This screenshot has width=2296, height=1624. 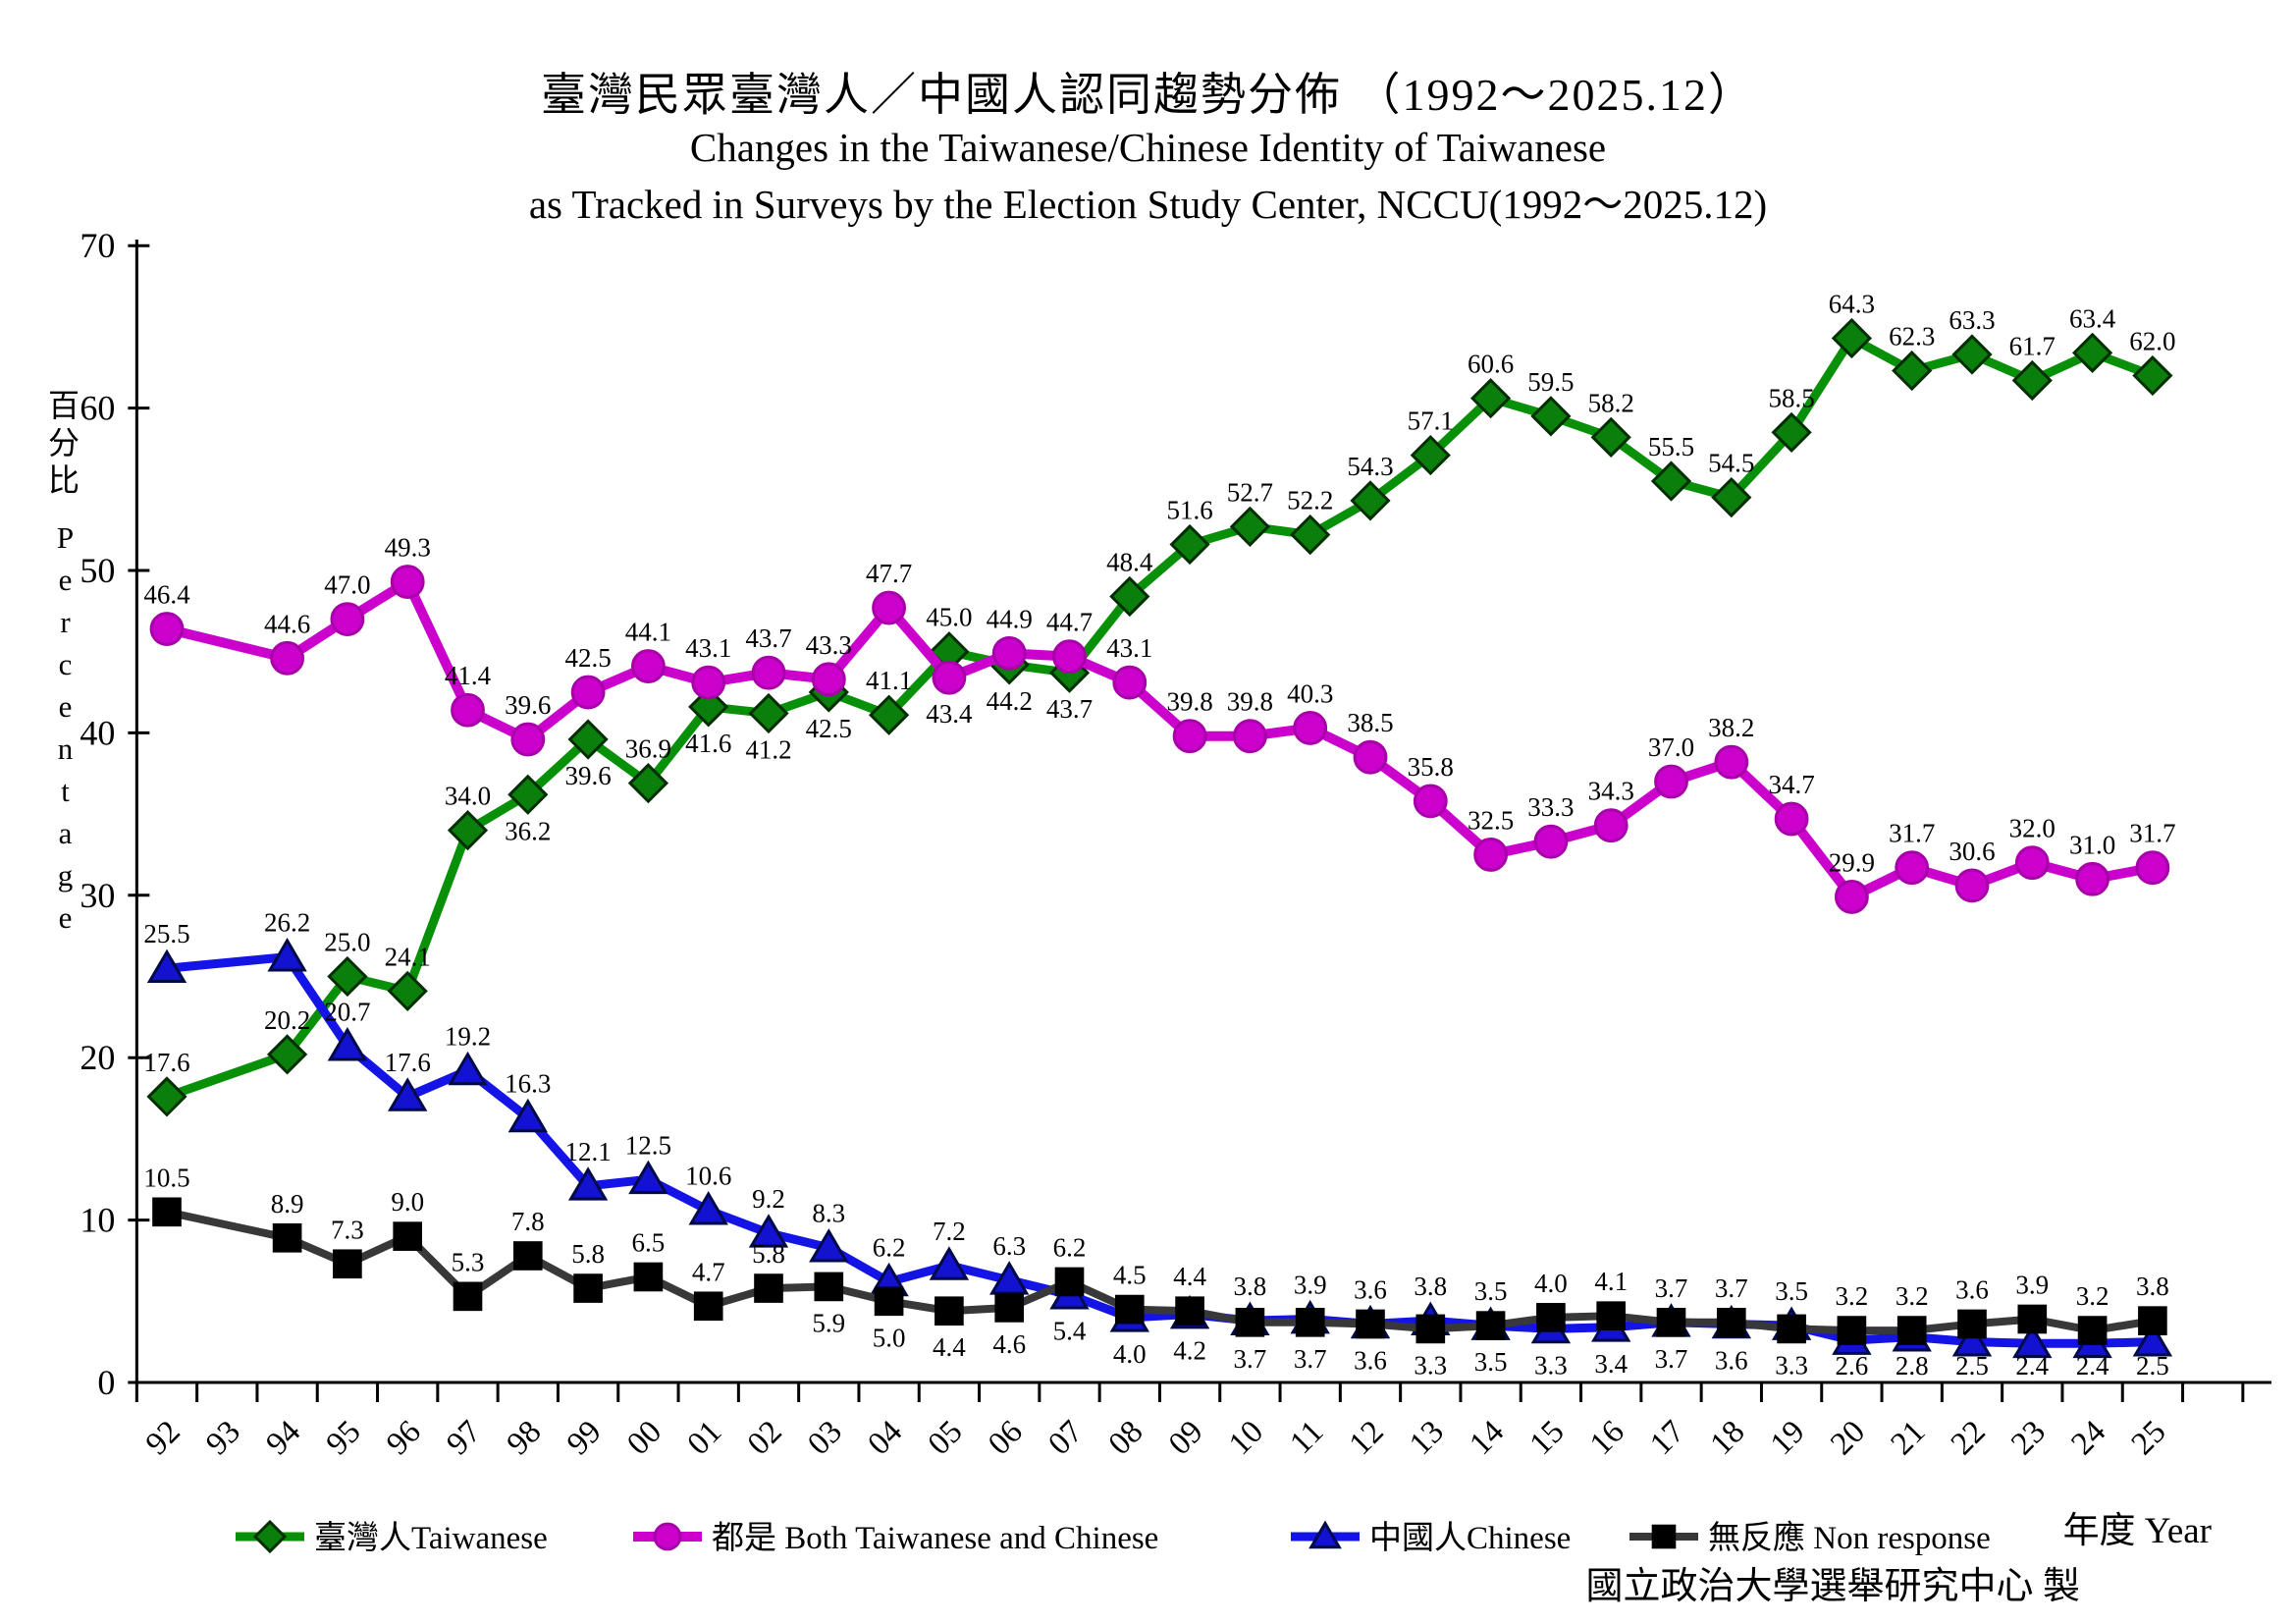 I want to click on taiwanese-value-label: 34.0, so click(x=468, y=796).